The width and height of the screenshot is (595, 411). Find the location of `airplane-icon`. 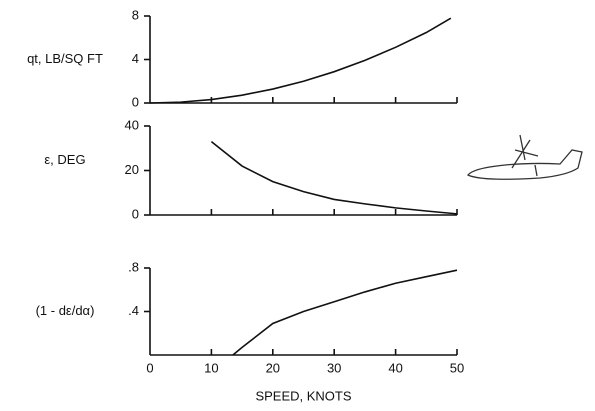

airplane-icon is located at coordinates (524, 157).